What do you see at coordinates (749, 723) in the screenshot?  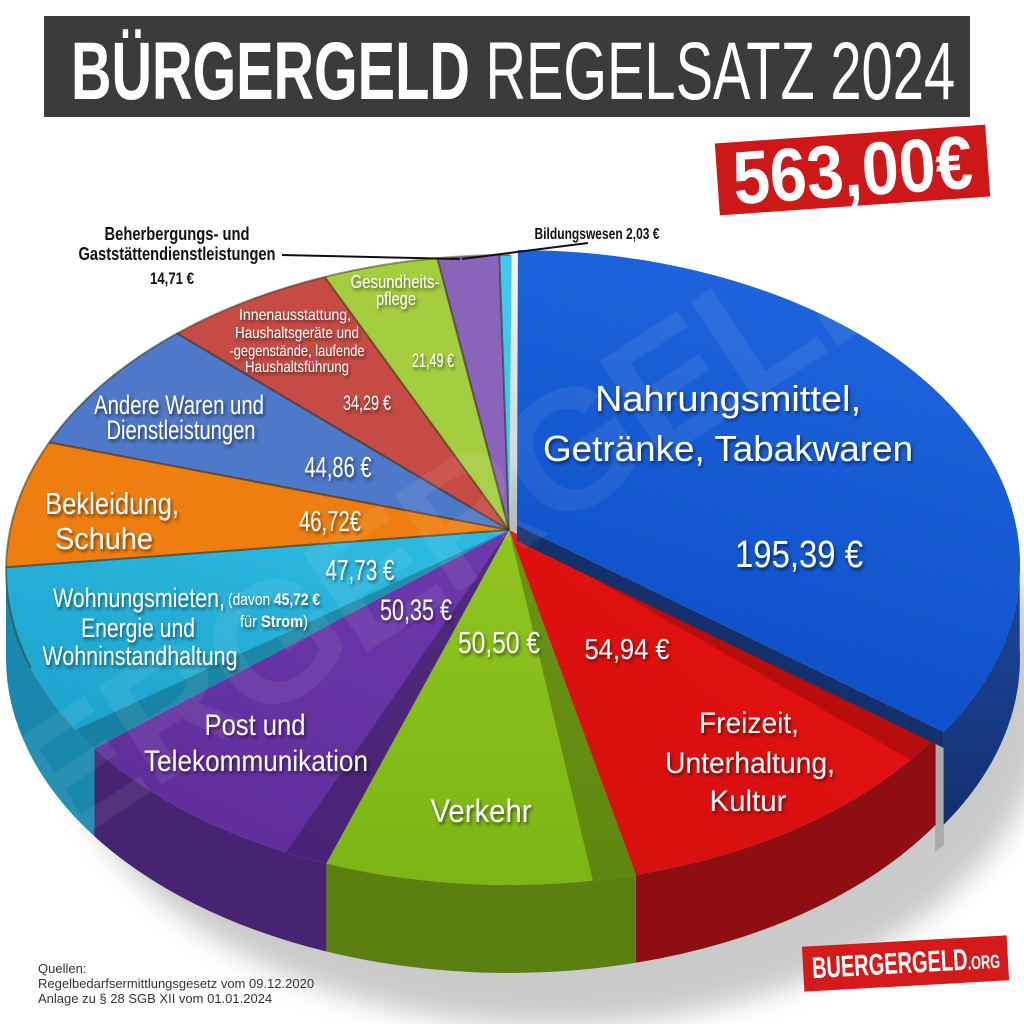 I see `svg-text: Freizeit,` at bounding box center [749, 723].